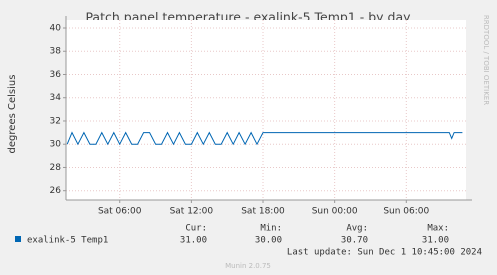 The image size is (497, 275). Describe the element at coordinates (438, 229) in the screenshot. I see `stat-header: Max:` at that location.